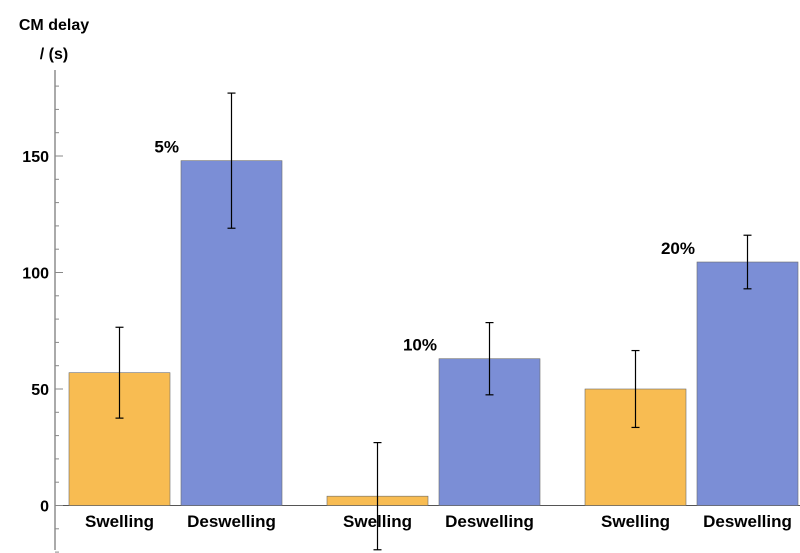  Describe the element at coordinates (166, 147) in the screenshot. I see `group-label: 5%` at that location.